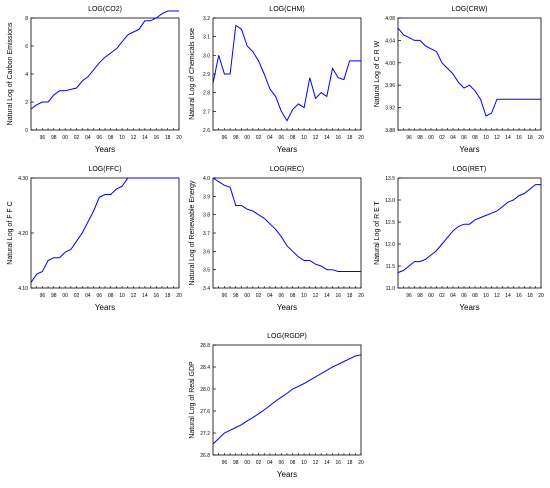 The image size is (550, 488). Describe the element at coordinates (192, 400) in the screenshot. I see `y-axis-label: Natural Log of Real GDP` at that location.